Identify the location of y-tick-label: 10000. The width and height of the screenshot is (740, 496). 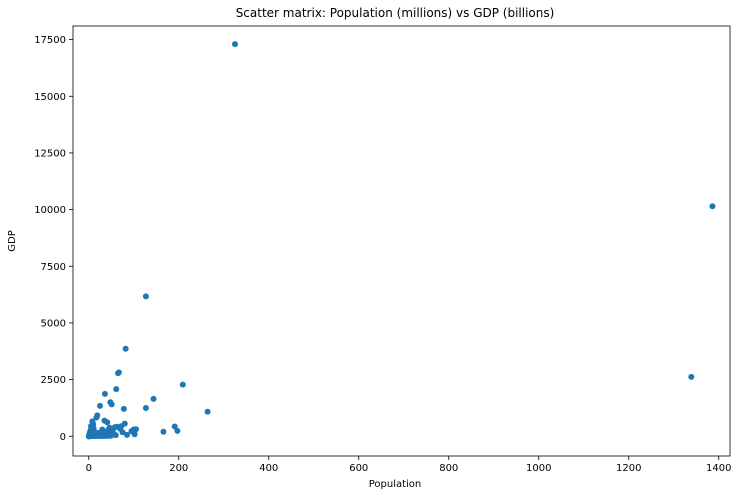
(50, 210).